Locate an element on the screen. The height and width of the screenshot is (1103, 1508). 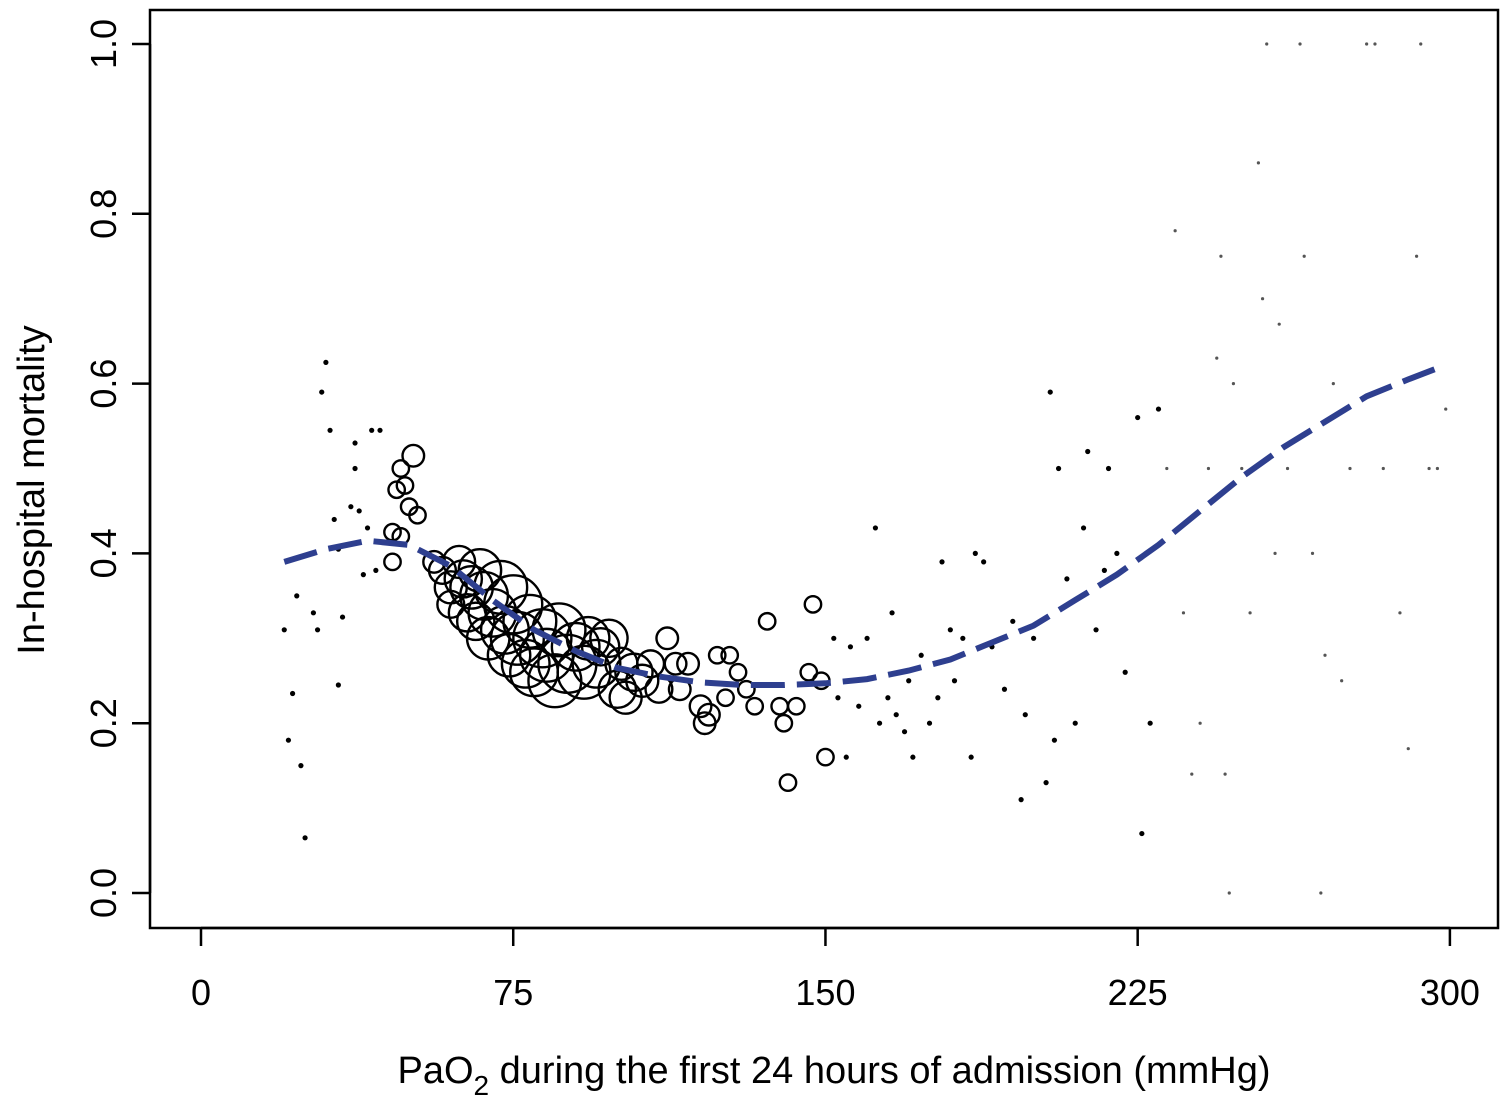
y-tick-label: 0.0 is located at coordinates (103, 893).